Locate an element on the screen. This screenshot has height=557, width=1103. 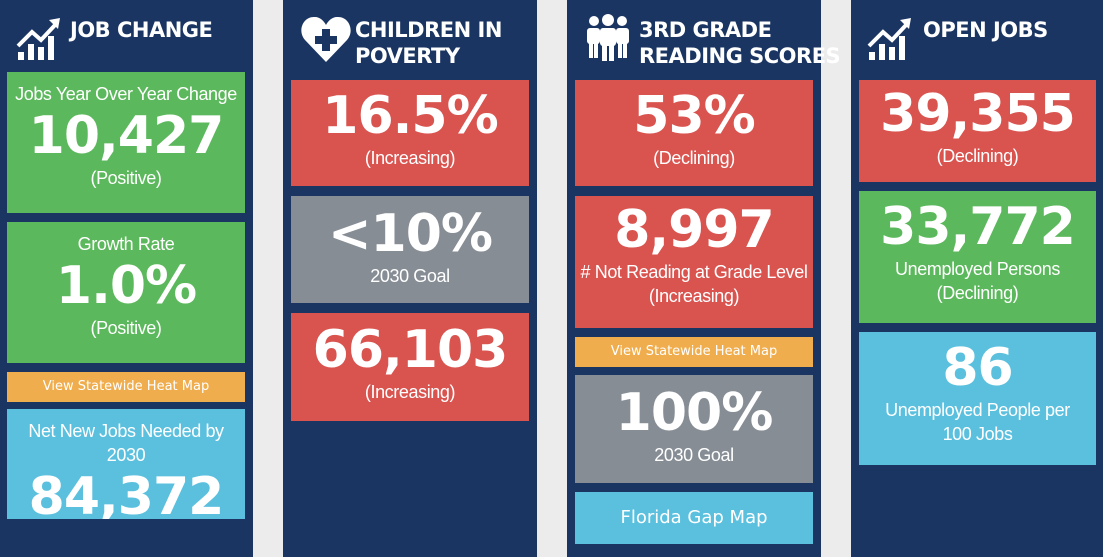
poverty-goal-card: <10% 2030 Goal is located at coordinates (410, 249).